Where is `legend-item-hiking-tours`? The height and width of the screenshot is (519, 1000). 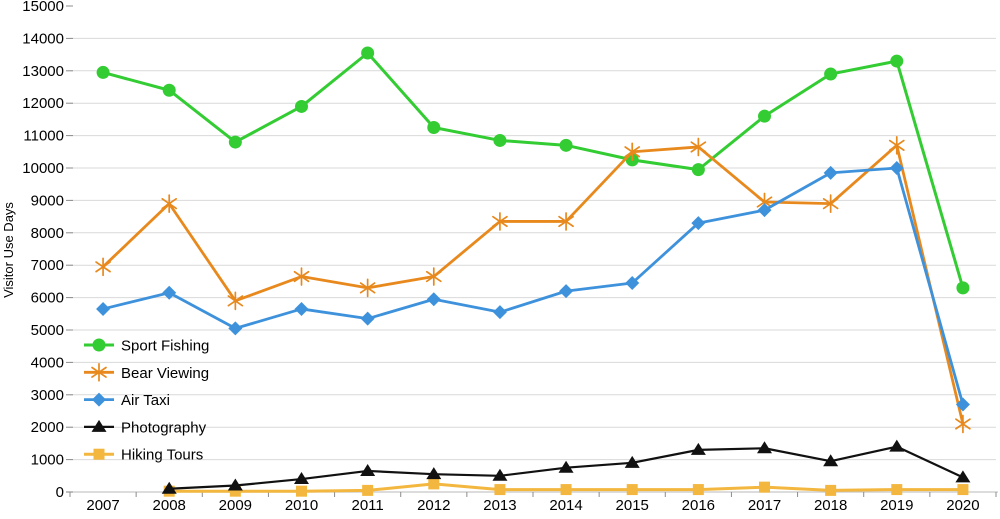
legend-item-hiking-tours is located at coordinates (99, 454).